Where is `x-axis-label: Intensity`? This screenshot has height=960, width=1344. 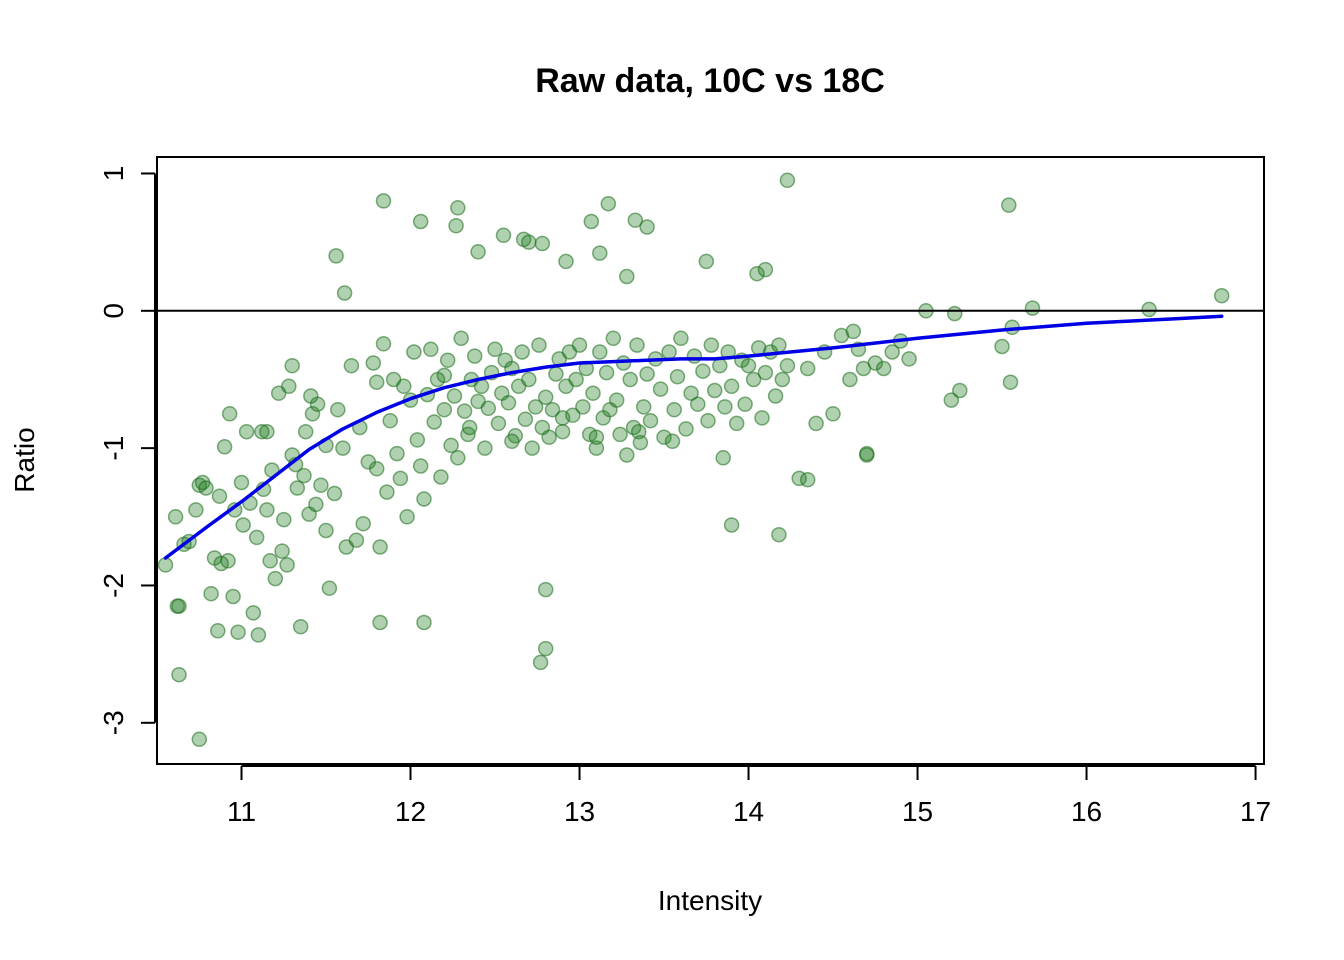 x-axis-label: Intensity is located at coordinates (710, 900).